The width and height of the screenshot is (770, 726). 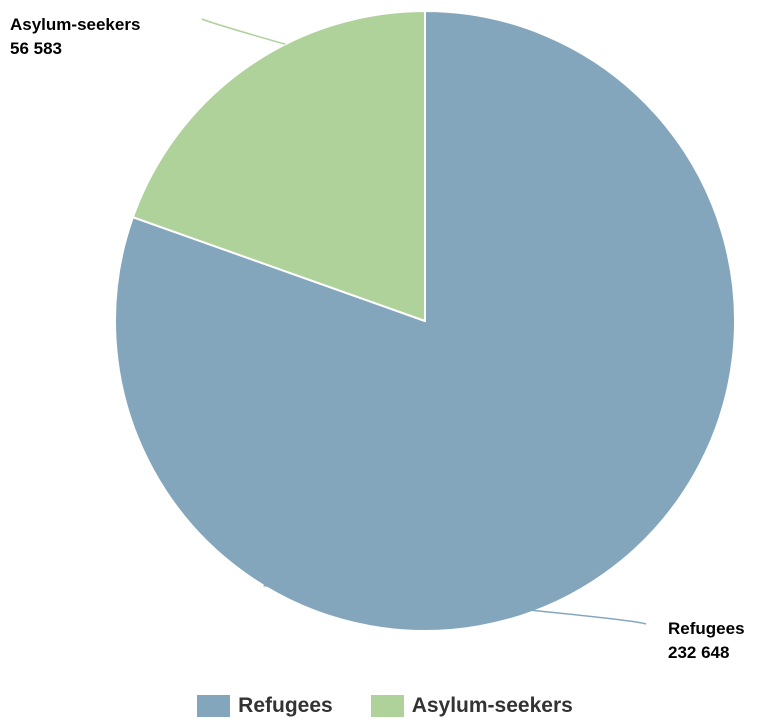 I want to click on leader-line-refugees, so click(x=455, y=604).